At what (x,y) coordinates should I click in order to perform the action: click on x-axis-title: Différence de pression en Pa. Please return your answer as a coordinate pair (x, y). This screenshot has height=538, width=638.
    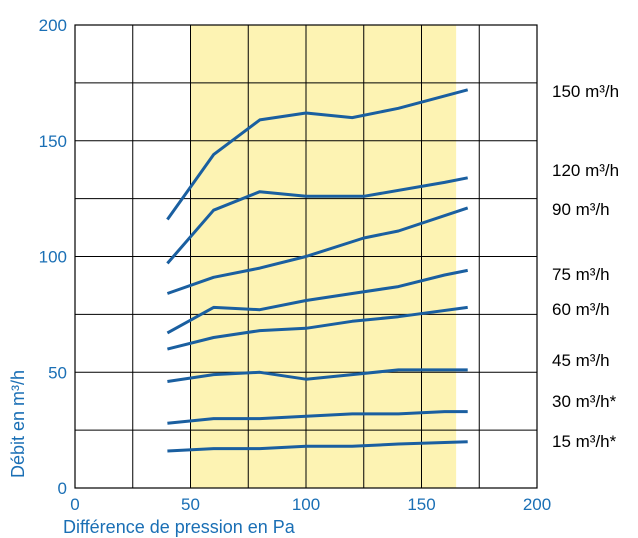
    Looking at the image, I should click on (179, 527).